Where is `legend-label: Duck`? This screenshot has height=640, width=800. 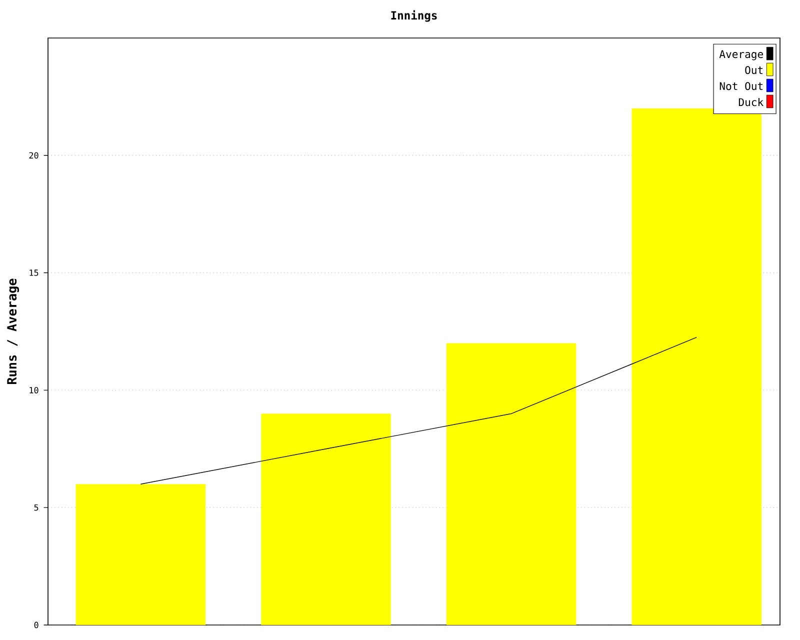 legend-label: Duck is located at coordinates (751, 102).